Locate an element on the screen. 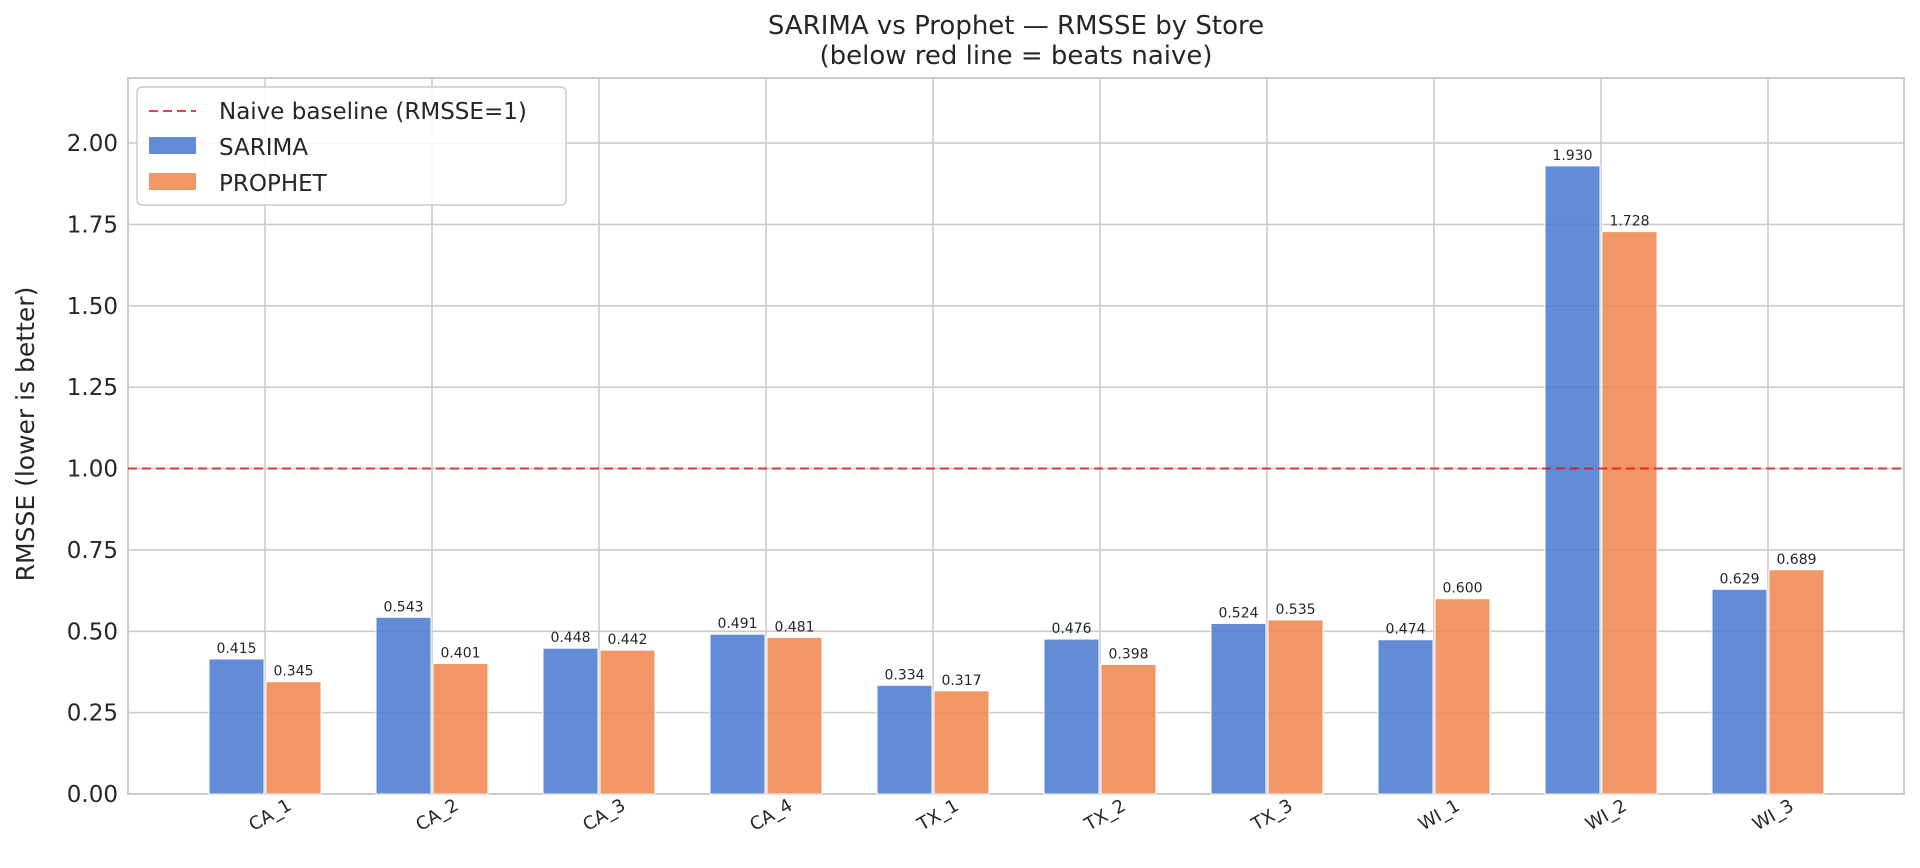  chart-subtitle: (below red line = beats naive) is located at coordinates (1015, 56).